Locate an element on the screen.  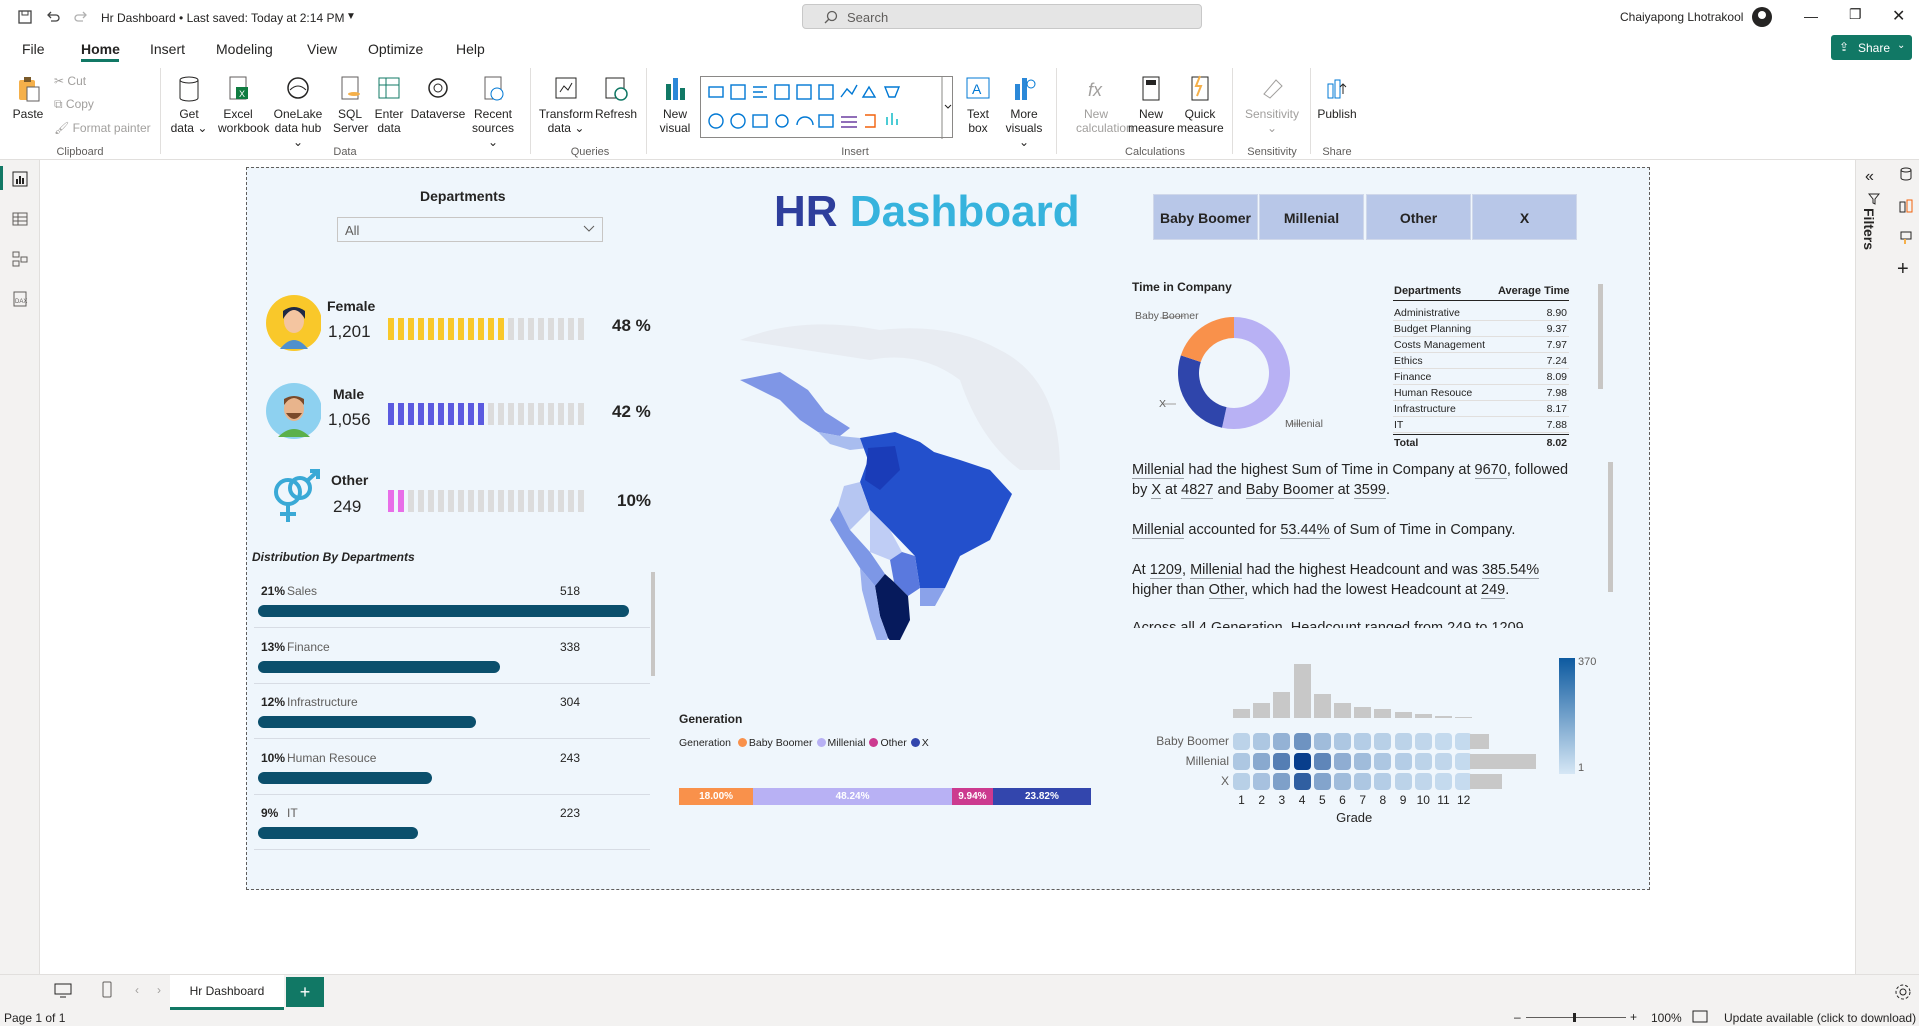
menu-insert: Insert is located at coordinates (168, 49).